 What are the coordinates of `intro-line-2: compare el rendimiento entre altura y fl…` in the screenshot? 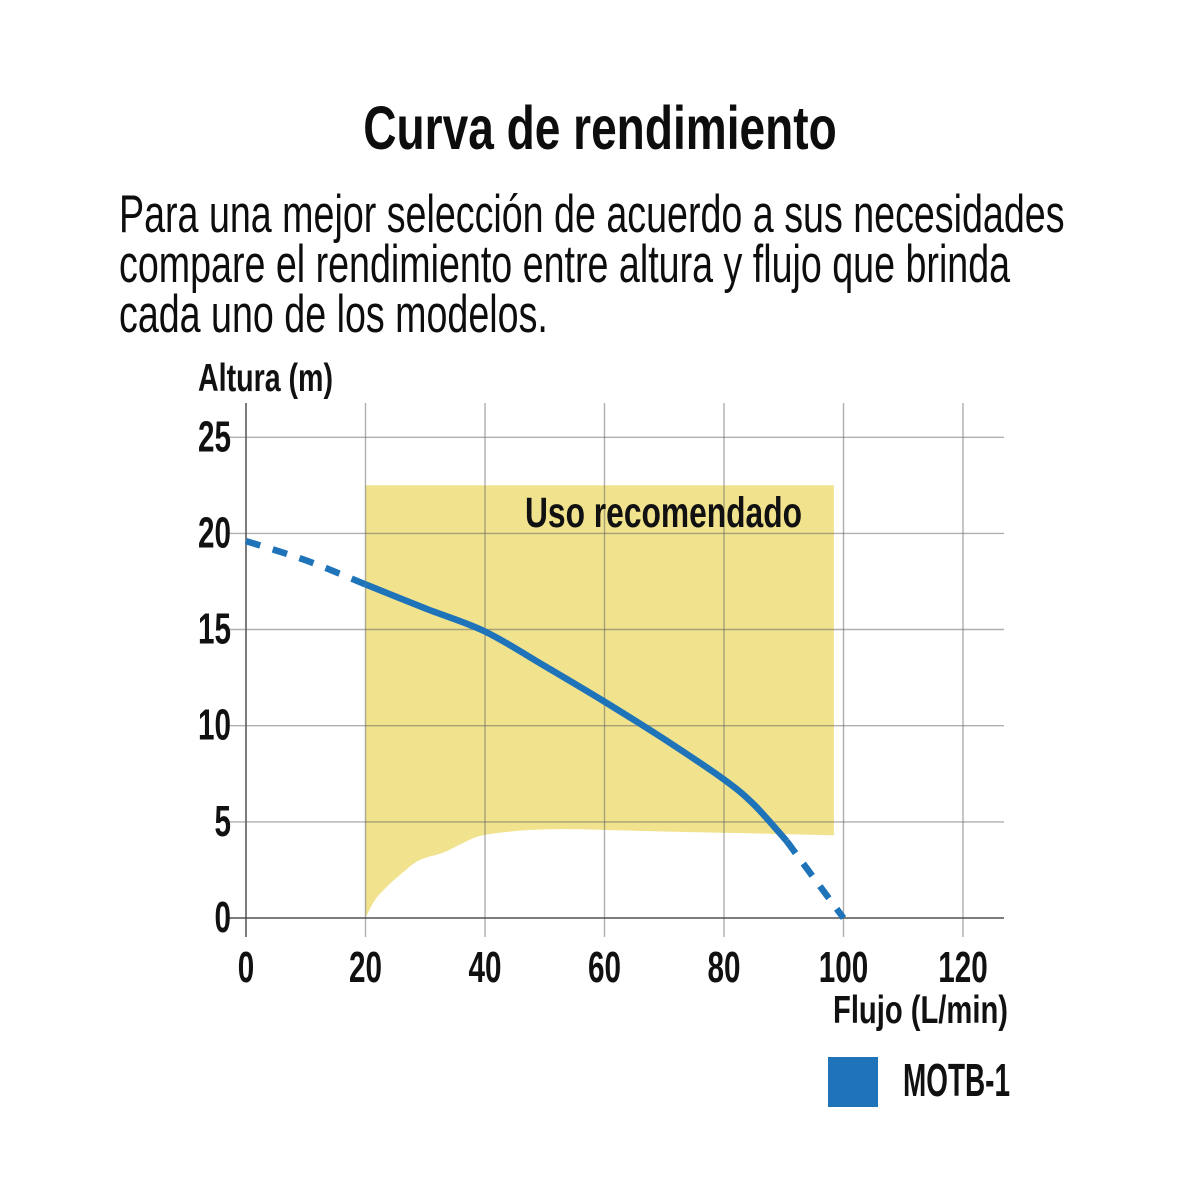 It's located at (565, 264).